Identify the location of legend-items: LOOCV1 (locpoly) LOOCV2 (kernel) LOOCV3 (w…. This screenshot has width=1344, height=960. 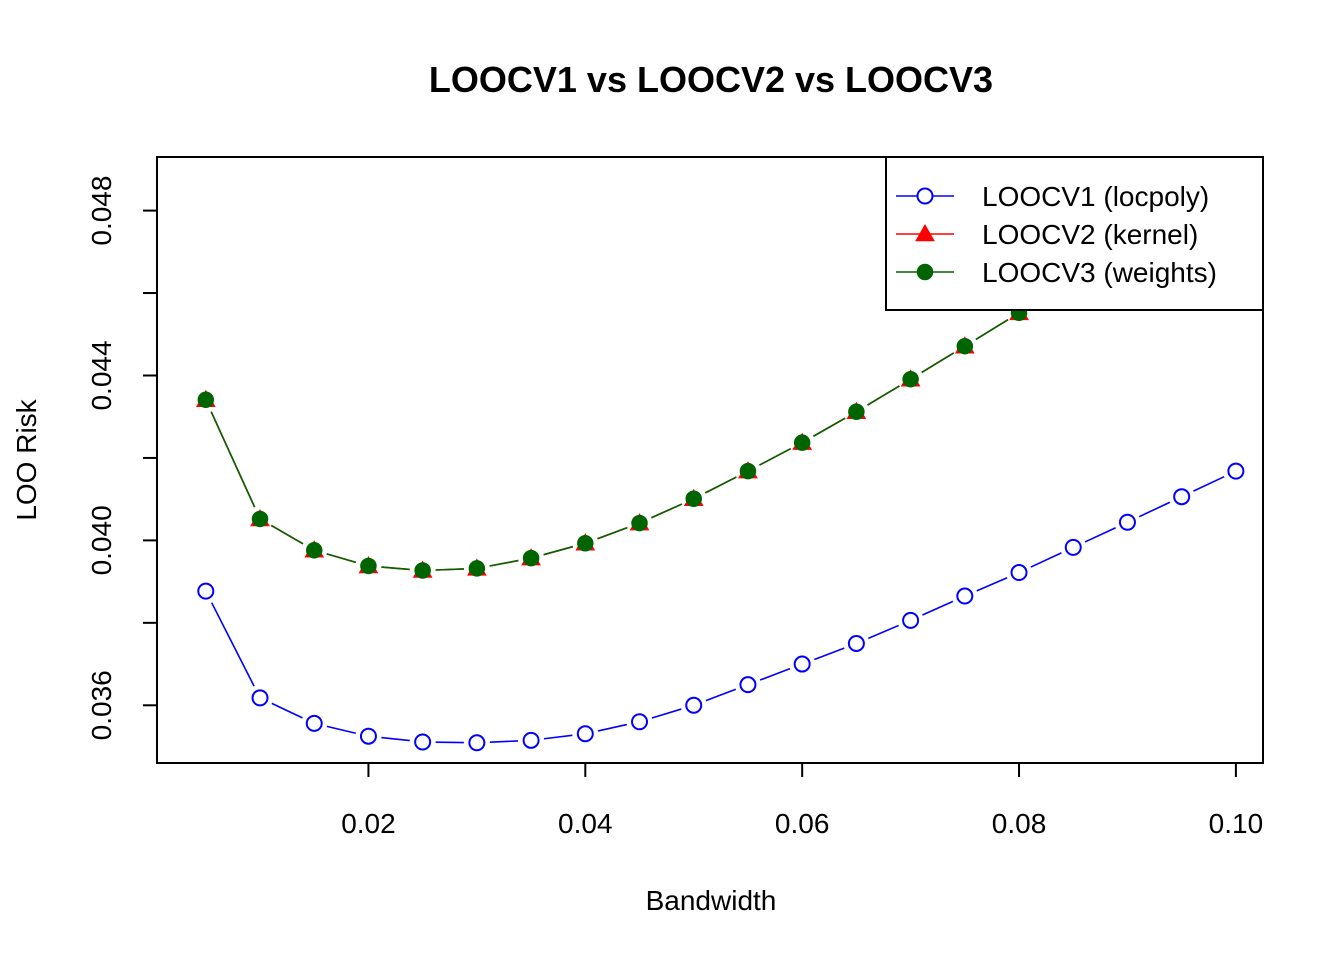
(1056, 234).